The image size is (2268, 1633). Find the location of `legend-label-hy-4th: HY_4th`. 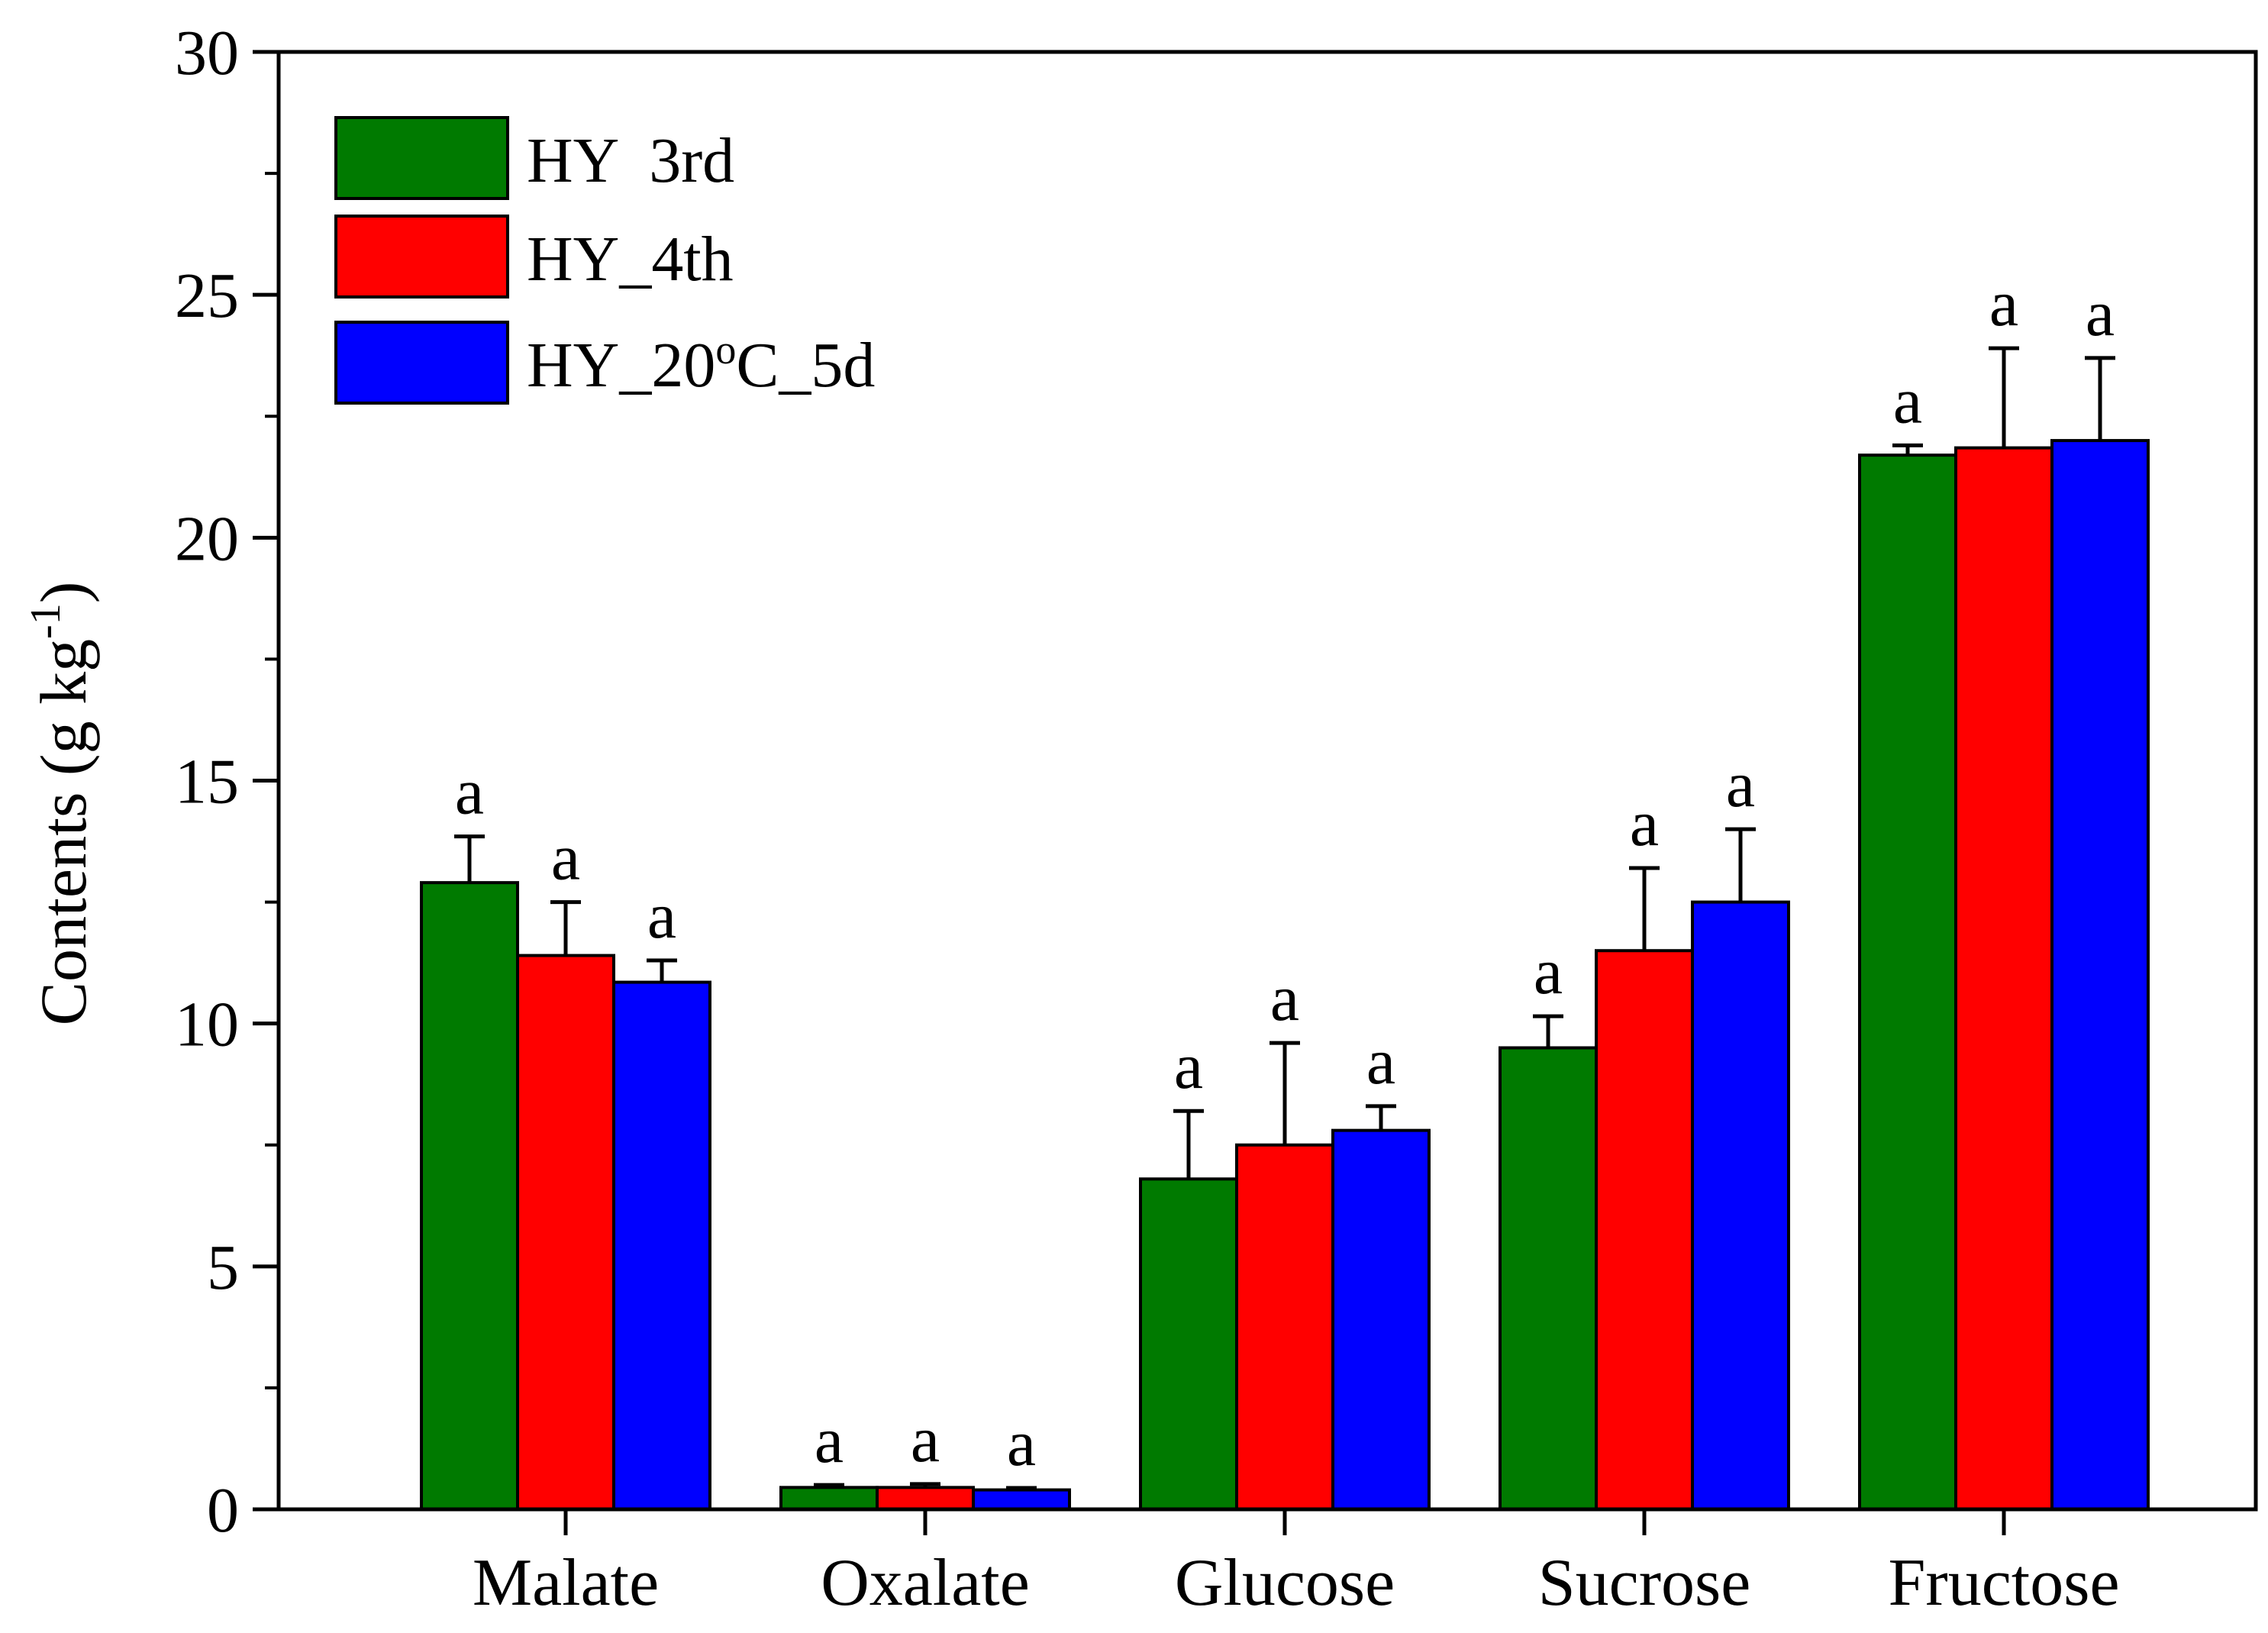

legend-label-hy-4th: HY_4th is located at coordinates (631, 259).